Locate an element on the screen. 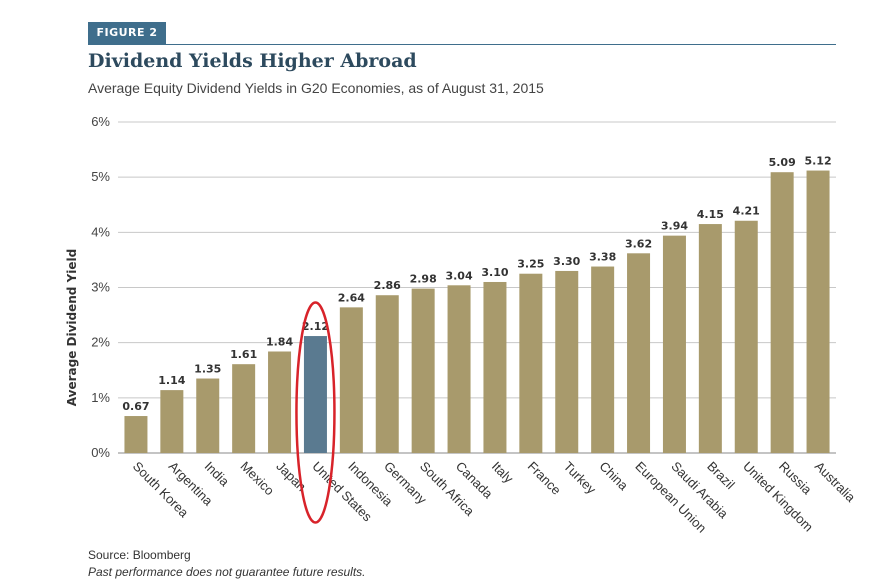  data-label: 0.67 is located at coordinates (135, 406).